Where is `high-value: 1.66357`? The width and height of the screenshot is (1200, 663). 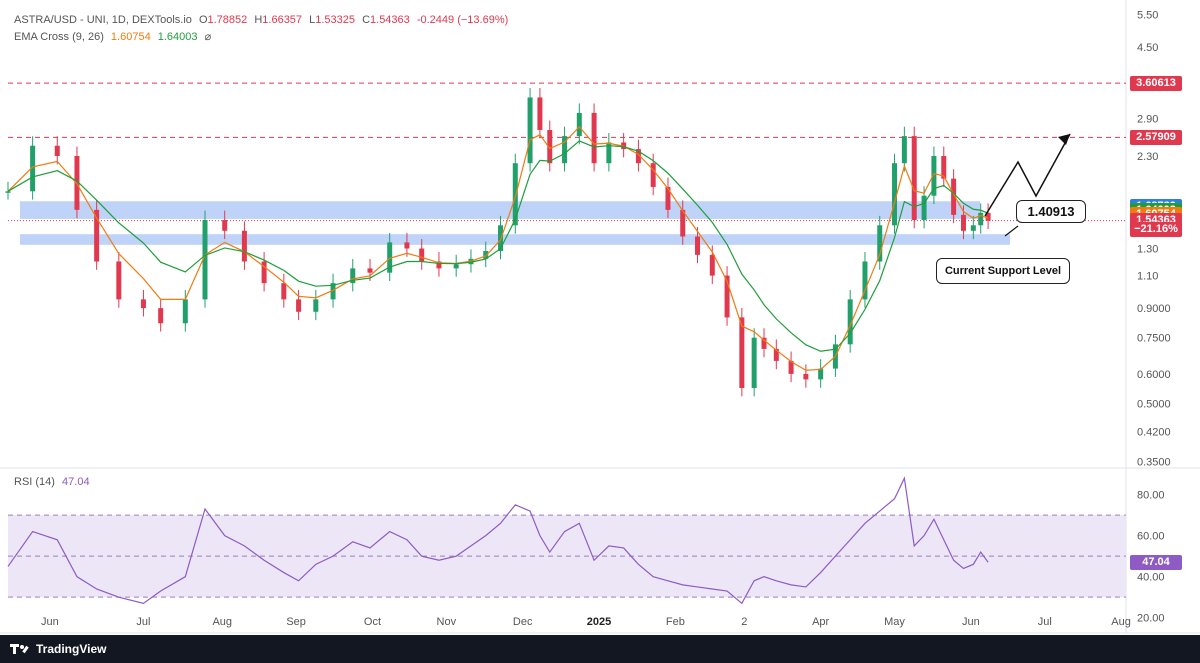
high-value: 1.66357 is located at coordinates (282, 20).